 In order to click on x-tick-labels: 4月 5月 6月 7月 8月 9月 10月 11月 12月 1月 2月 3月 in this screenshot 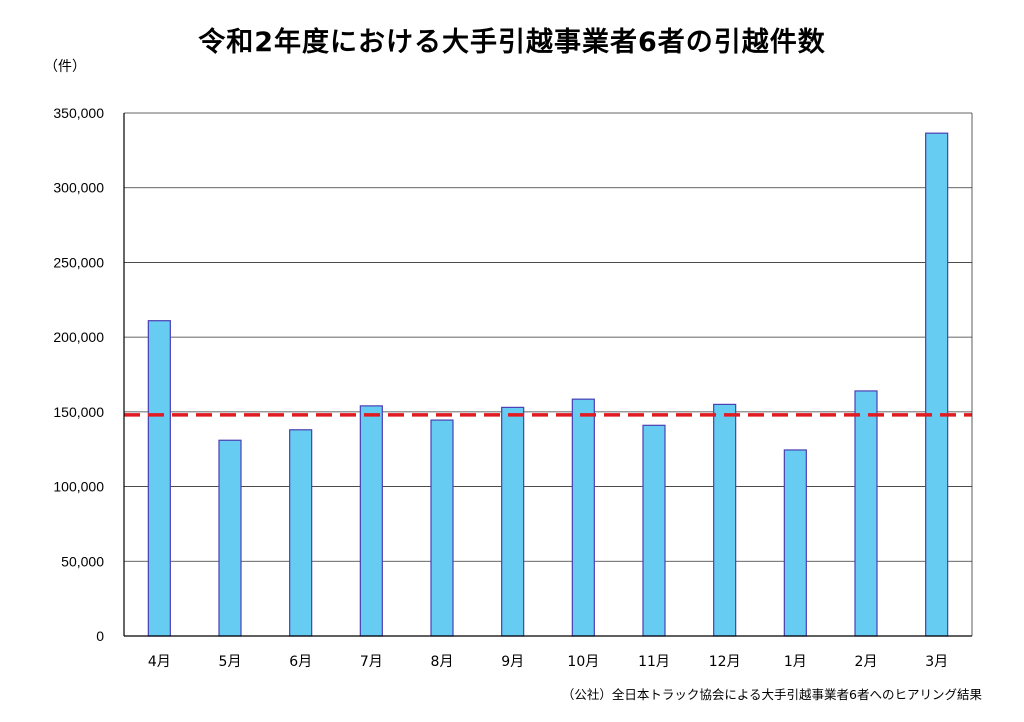, I will do `click(548, 662)`.